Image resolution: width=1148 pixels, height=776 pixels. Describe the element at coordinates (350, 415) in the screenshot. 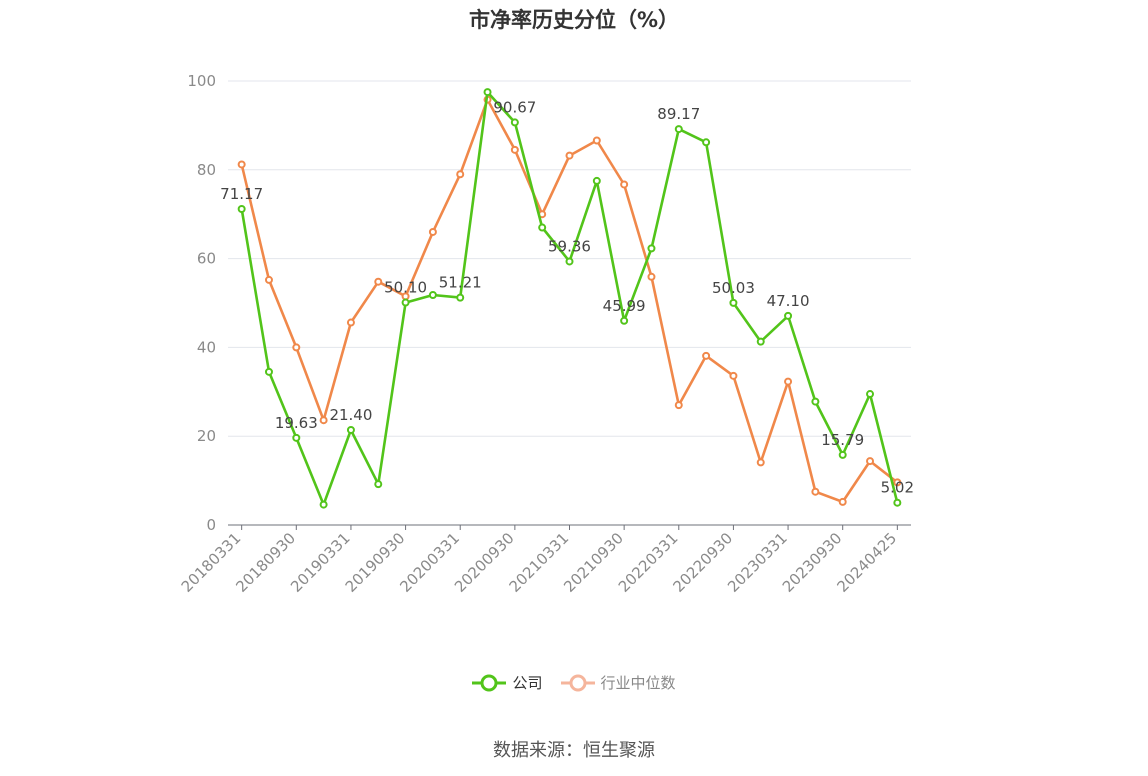

I see `data-label: 21.40` at that location.